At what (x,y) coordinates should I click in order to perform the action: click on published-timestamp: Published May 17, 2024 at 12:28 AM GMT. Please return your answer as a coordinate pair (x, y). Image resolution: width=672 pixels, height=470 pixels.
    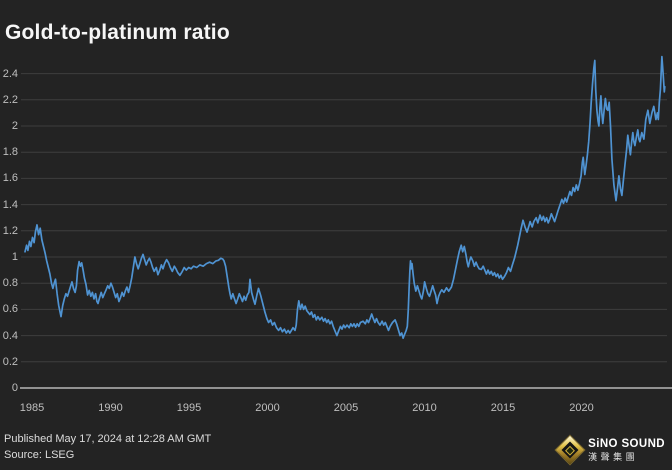
    Looking at the image, I should click on (108, 439).